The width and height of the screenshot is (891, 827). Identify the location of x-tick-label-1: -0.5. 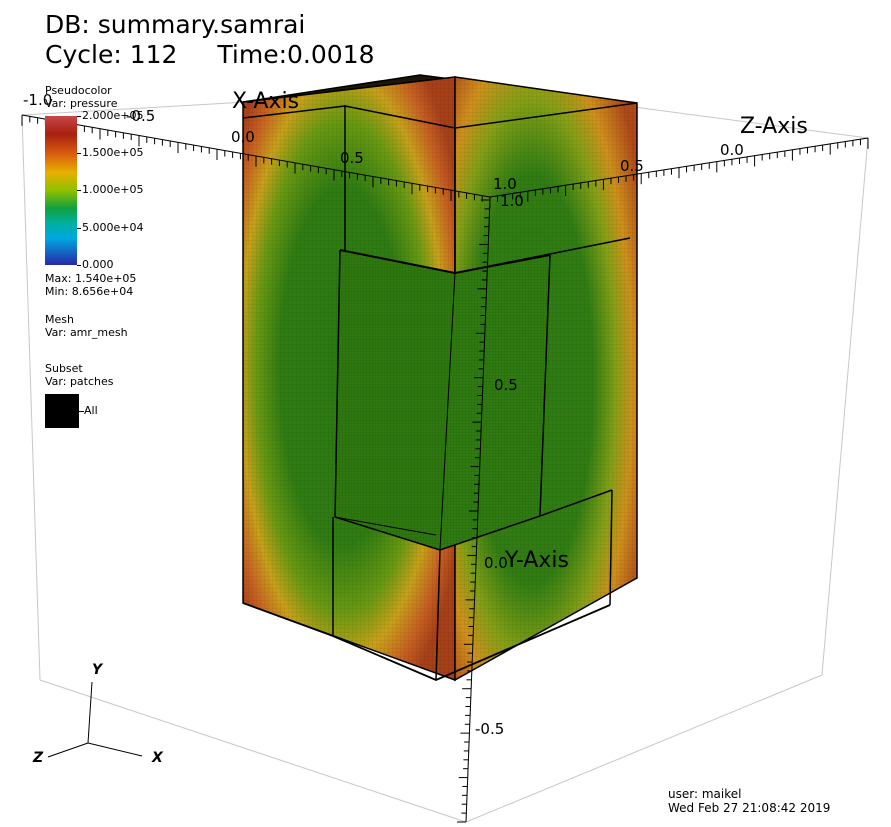
(141, 116).